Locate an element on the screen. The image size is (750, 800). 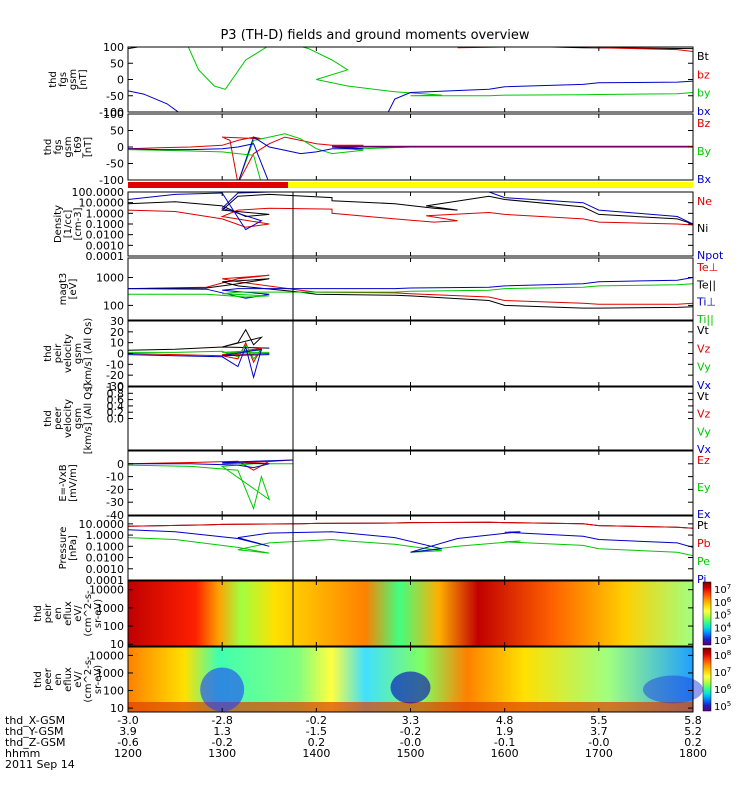
y-axis-label-line: [km/s] (All Qs) is located at coordinates (88, 419).